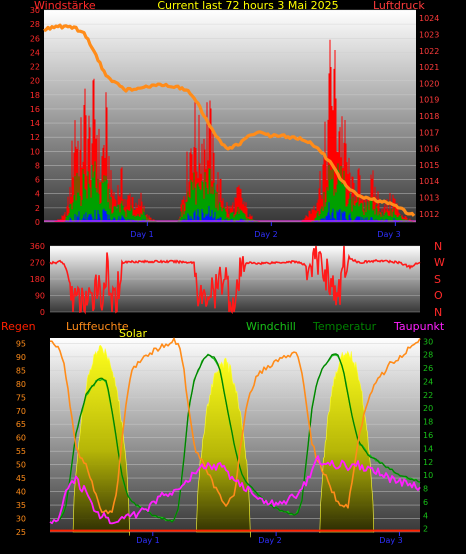  Describe the element at coordinates (271, 326) in the screenshot. I see `windchill-label: Windchill` at that location.